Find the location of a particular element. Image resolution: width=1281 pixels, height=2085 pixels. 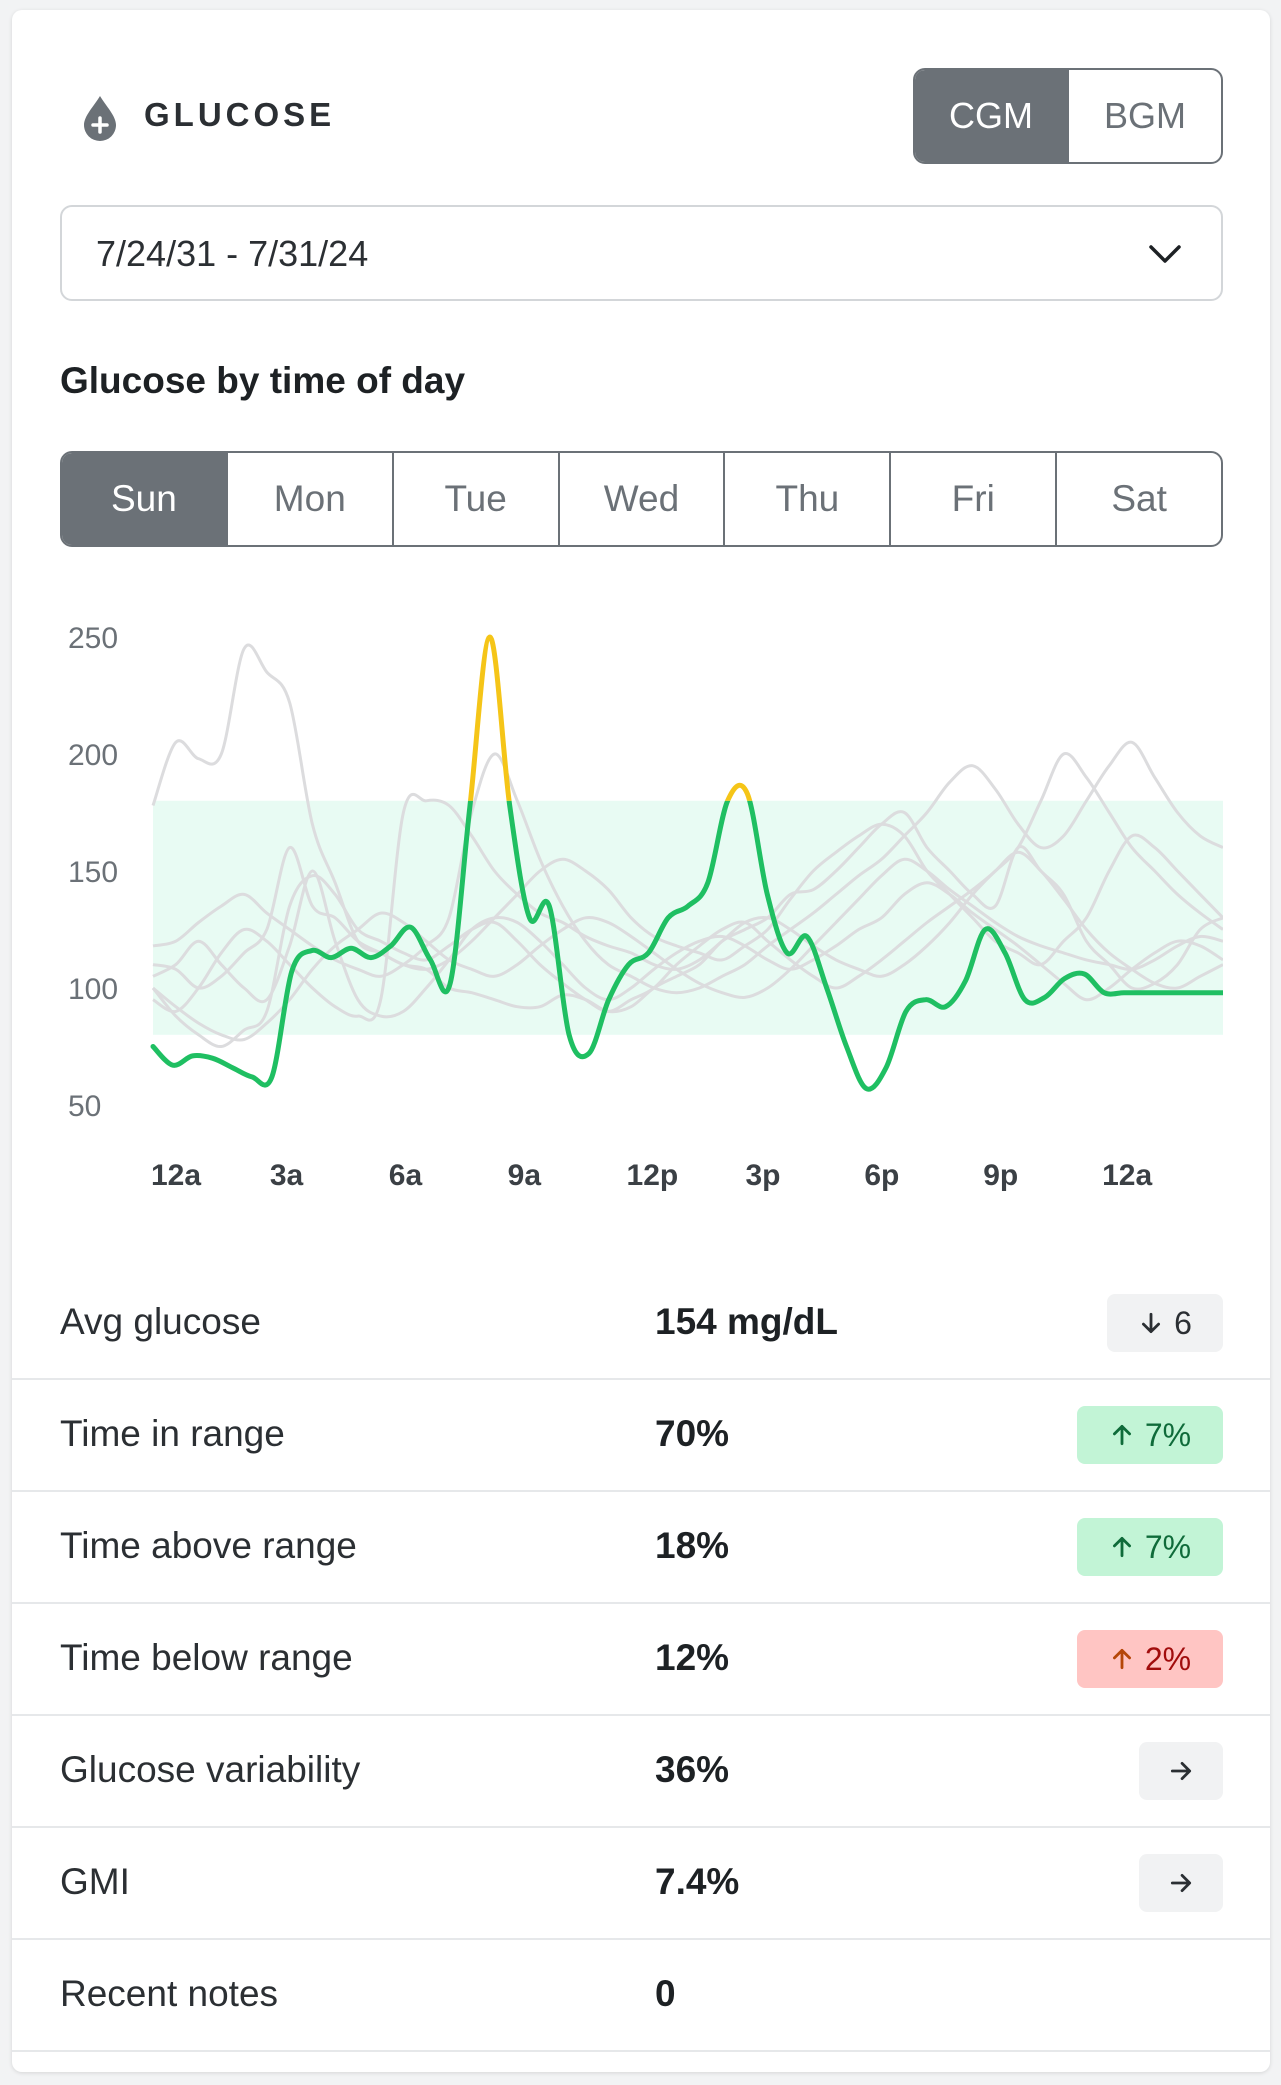

stat-value: 7.4% is located at coordinates (697, 1881).